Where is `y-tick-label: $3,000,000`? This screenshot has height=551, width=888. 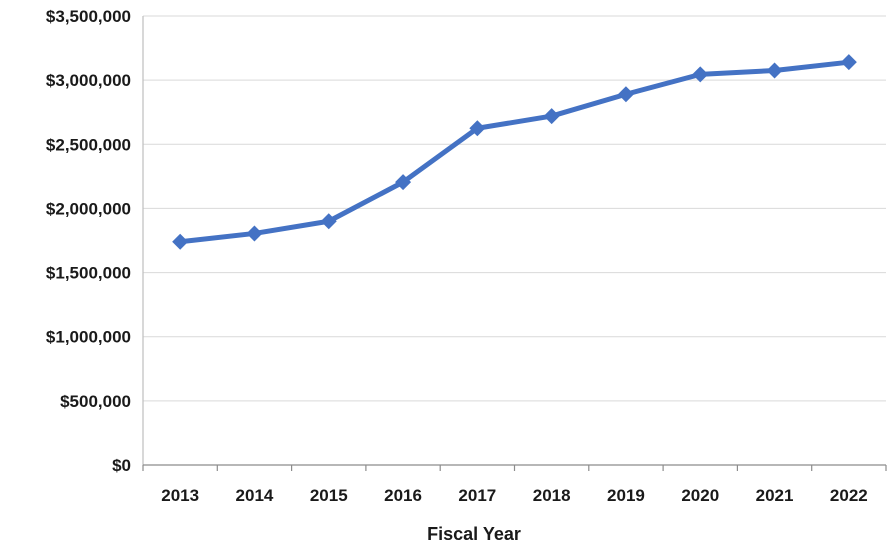
y-tick-label: $3,000,000 is located at coordinates (88, 80).